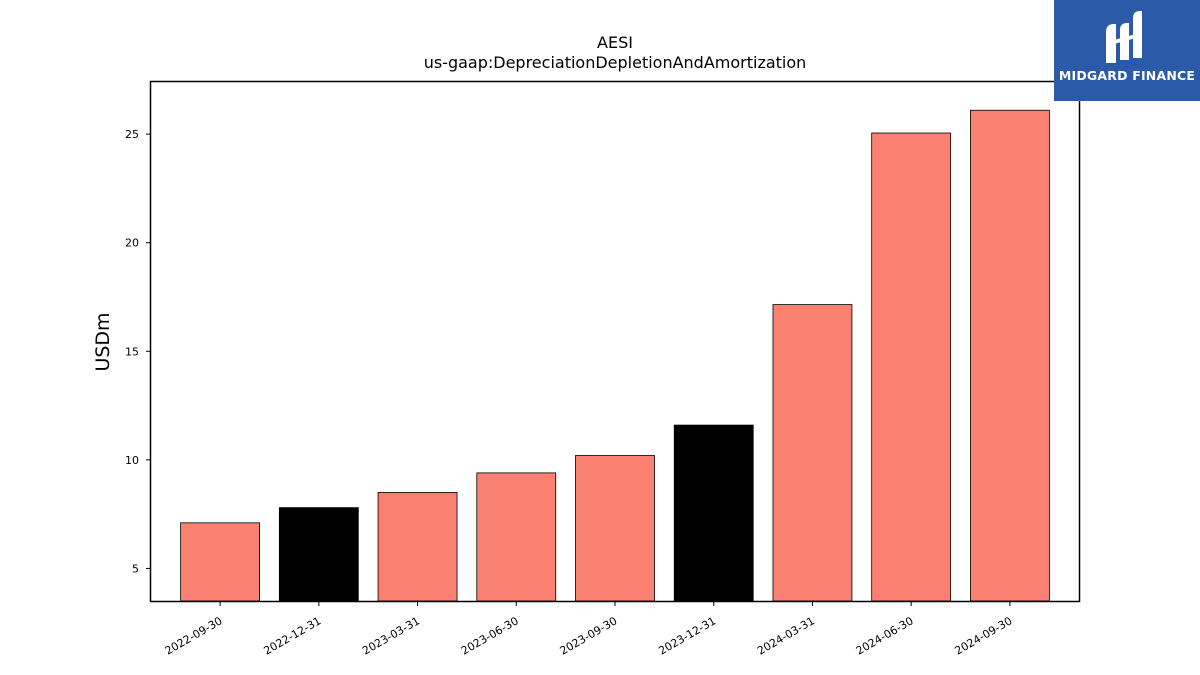 The height and width of the screenshot is (675, 1200). I want to click on x-tick-label: 2023-09-30, so click(589, 635).